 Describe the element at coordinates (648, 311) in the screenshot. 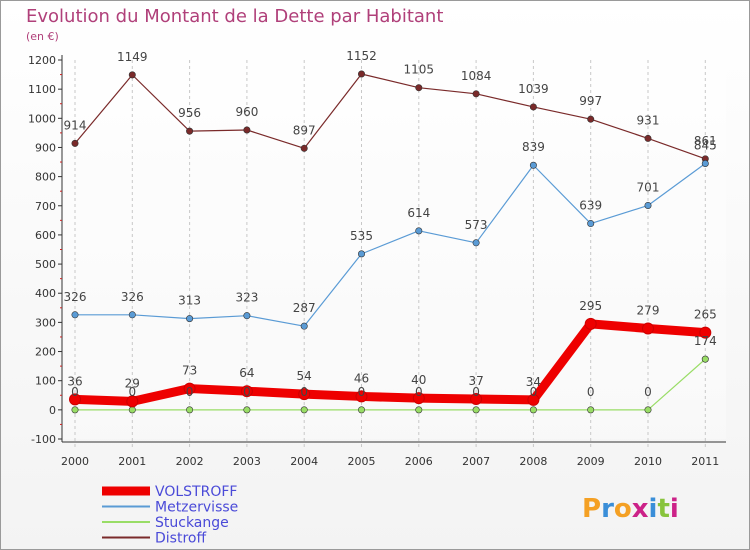

I see `data-label: 279` at that location.